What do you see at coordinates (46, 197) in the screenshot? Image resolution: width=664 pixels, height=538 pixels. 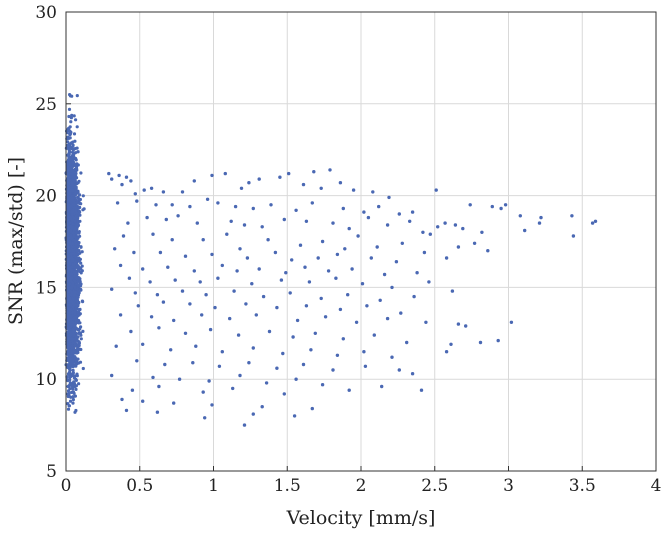 I see `y-tick-label: 20` at bounding box center [46, 197].